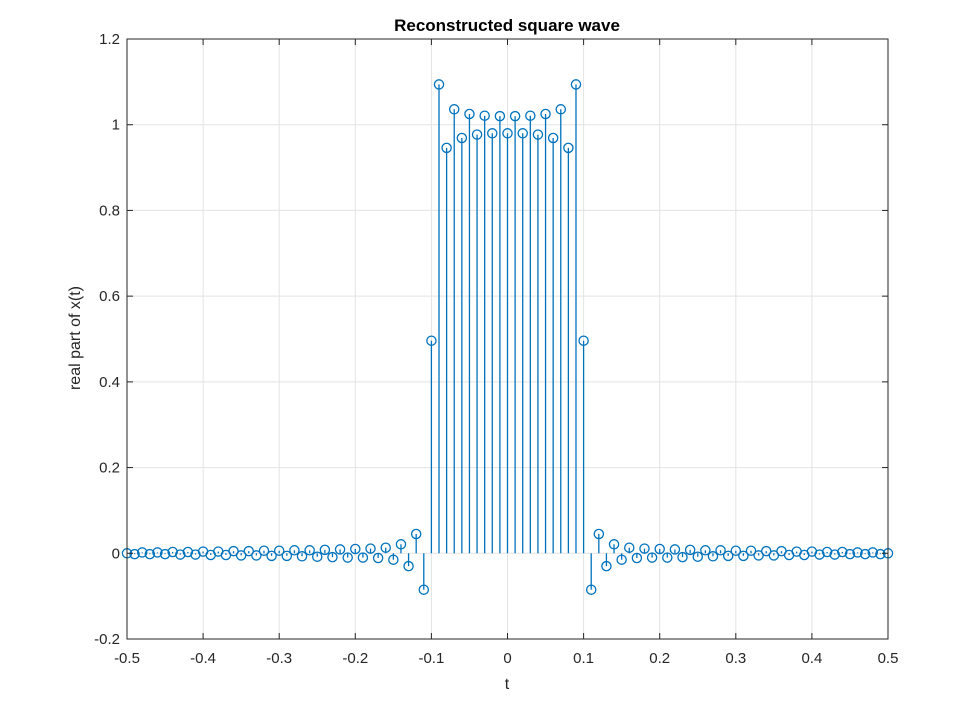 Image resolution: width=960 pixels, height=707 pixels. I want to click on y-tick-label: 0.4, so click(109, 382).